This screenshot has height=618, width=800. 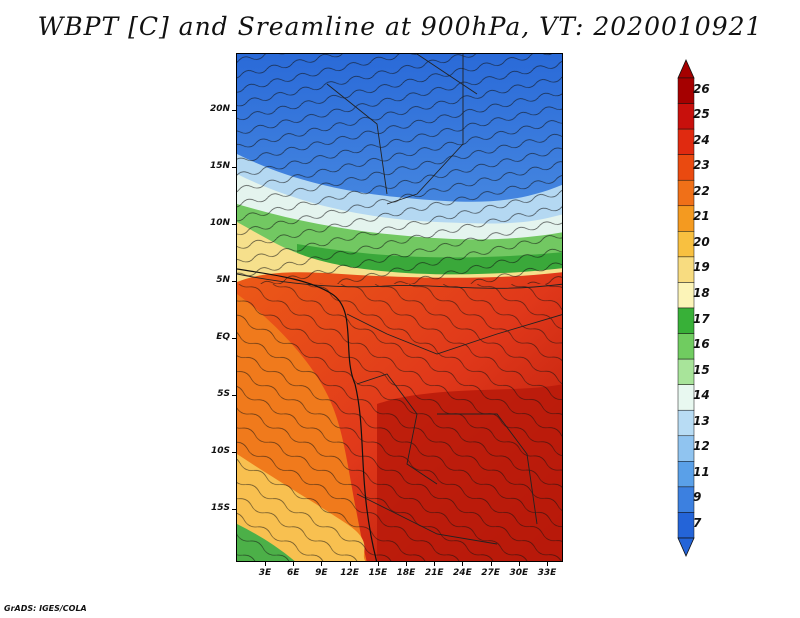 I want to click on colorbar-level-label: 11, so click(x=701, y=471).